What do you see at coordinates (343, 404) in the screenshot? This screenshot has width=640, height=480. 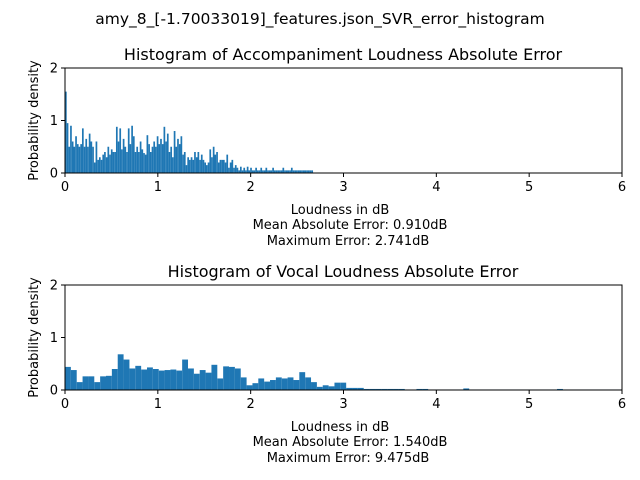 I see `x-tick-label: 3` at bounding box center [343, 404].